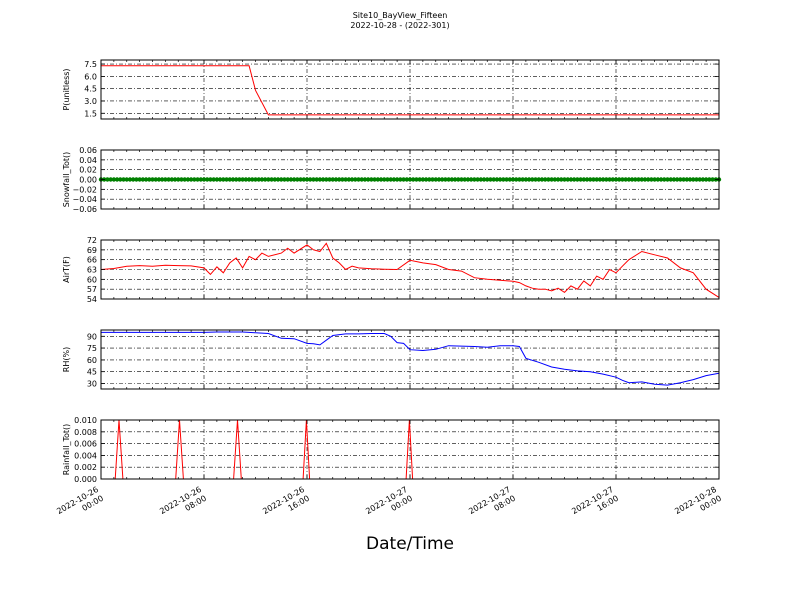  I want to click on y-tick-label: 0.00, so click(88, 180).